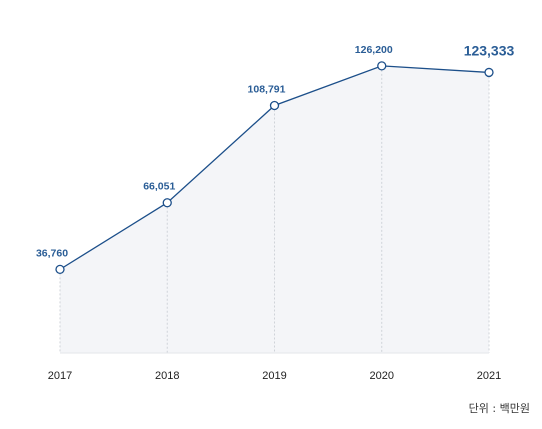  I want to click on data-label-2018: 66,051, so click(159, 187).